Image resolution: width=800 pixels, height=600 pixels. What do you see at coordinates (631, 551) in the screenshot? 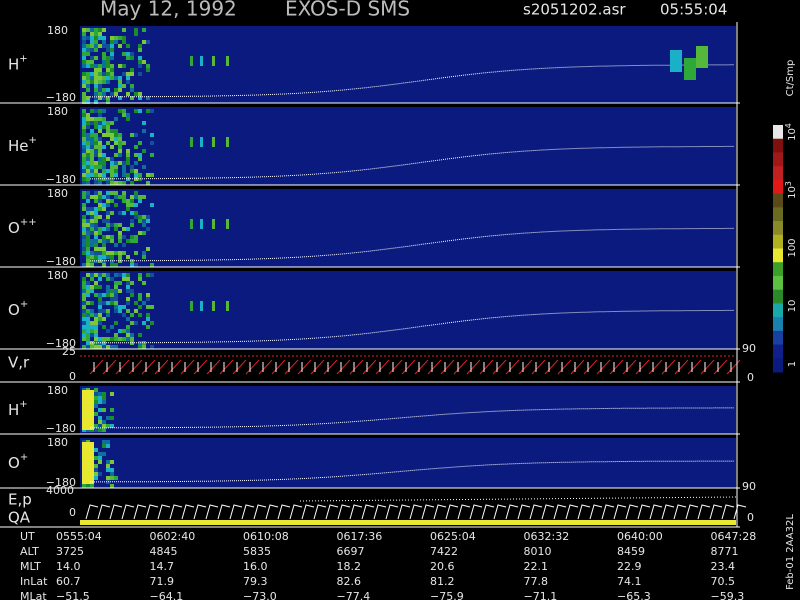
I see `table-cell: 8459` at bounding box center [631, 551].